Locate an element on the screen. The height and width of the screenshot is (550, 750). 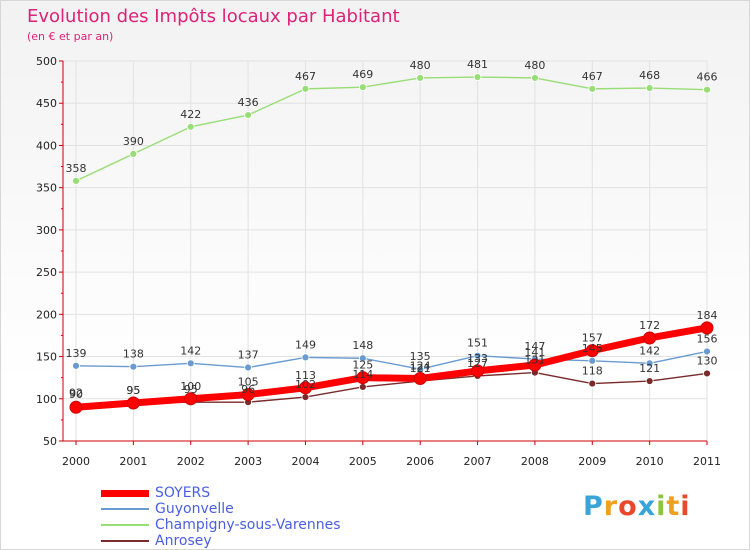
data-label: 105 is located at coordinates (248, 382).